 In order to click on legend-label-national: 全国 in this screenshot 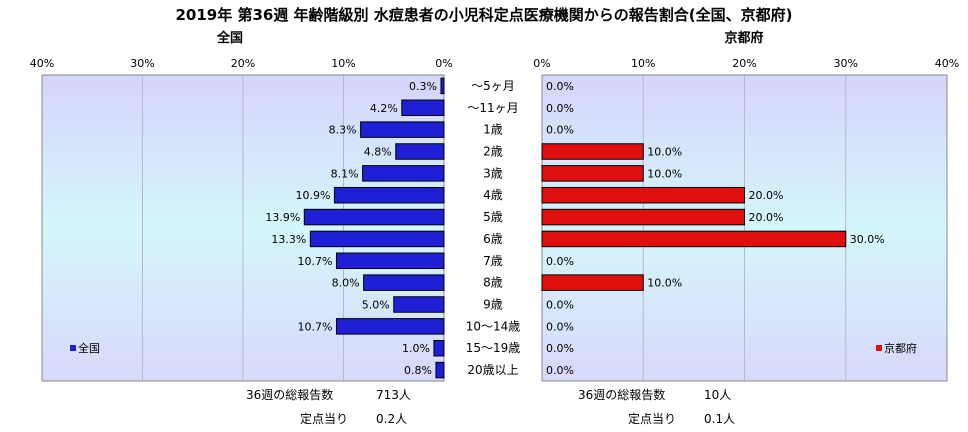, I will do `click(89, 348)`.